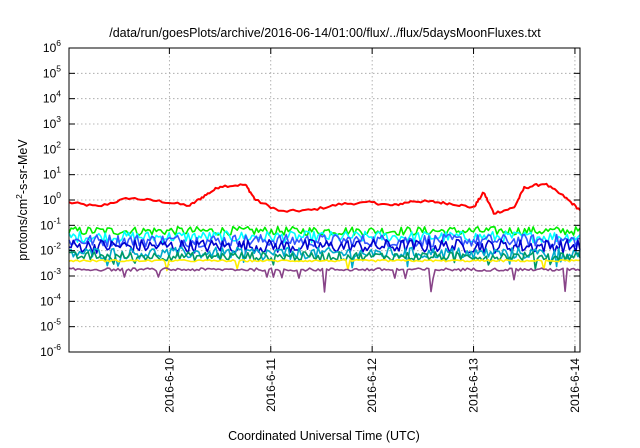 This screenshot has width=640, height=448. What do you see at coordinates (50, 350) in the screenshot?
I see `y-tick-label: 10⁻⁶` at bounding box center [50, 350].